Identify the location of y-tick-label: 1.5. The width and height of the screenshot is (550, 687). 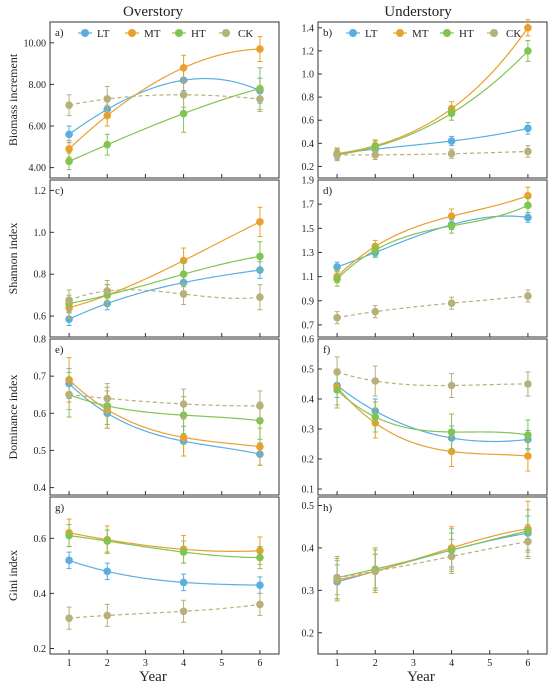
(308, 229).